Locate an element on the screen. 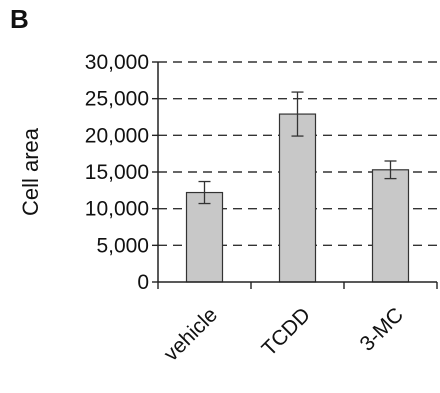 The image size is (440, 393). error-bars is located at coordinates (297, 148).